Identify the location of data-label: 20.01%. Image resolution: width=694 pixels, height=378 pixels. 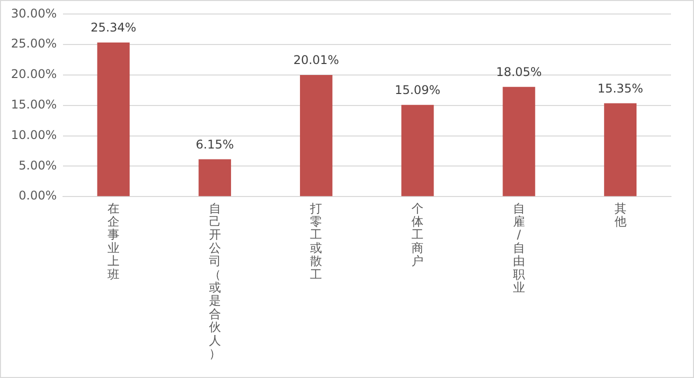
(316, 60).